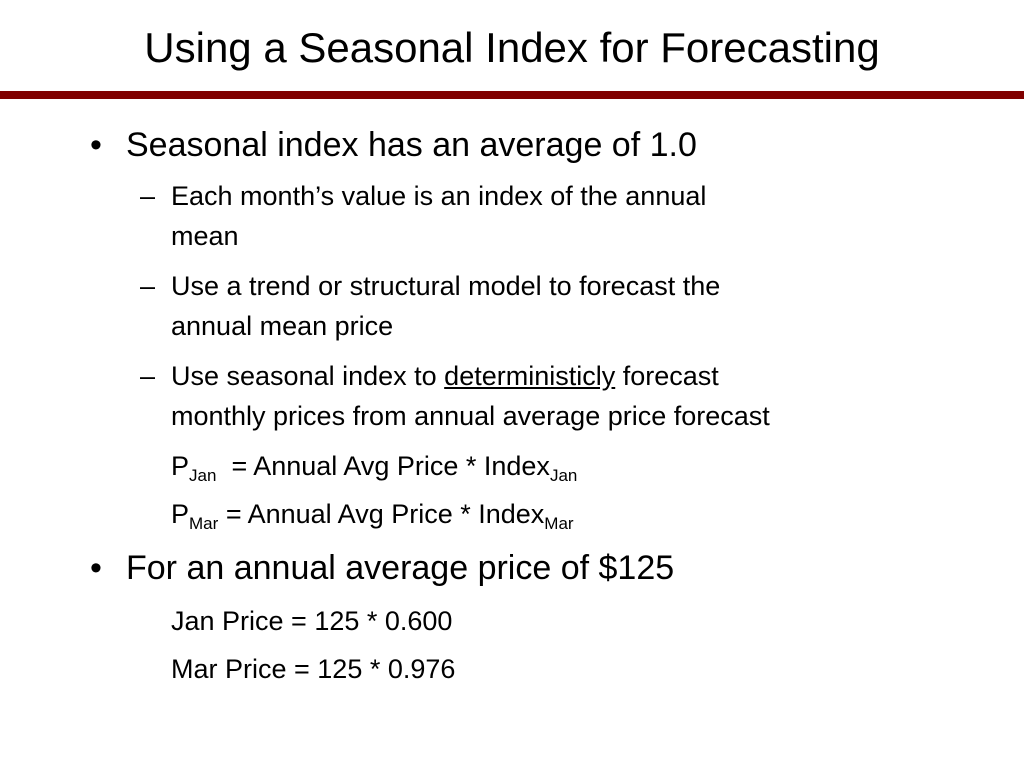 The width and height of the screenshot is (1024, 768). What do you see at coordinates (203, 475) in the screenshot?
I see `equation-lhs-subscript: Jan` at bounding box center [203, 475].